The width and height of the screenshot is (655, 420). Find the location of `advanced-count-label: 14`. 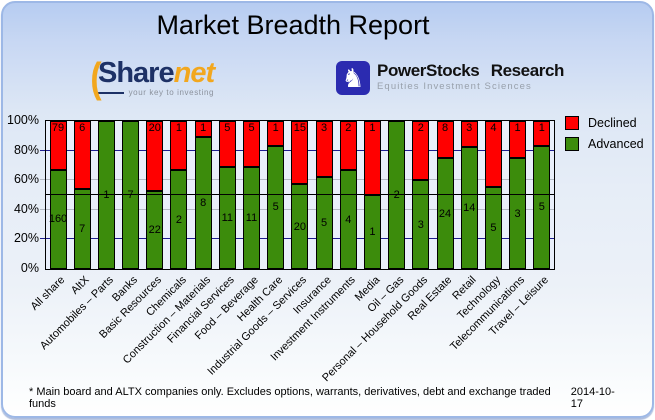

advanced-count-label: 14 is located at coordinates (469, 208).